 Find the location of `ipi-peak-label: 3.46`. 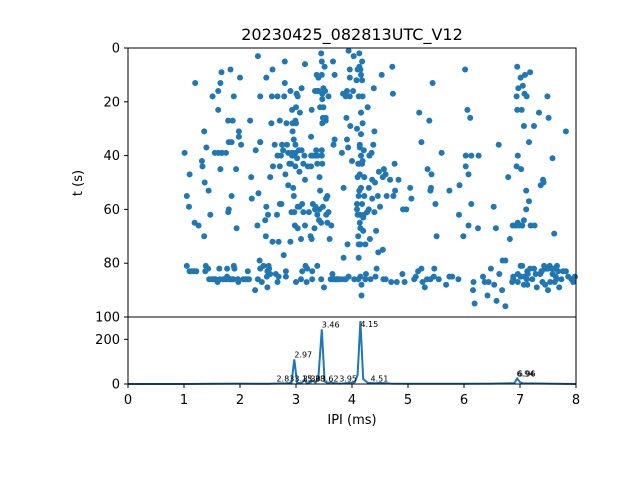

ipi-peak-label: 3.46 is located at coordinates (331, 324).